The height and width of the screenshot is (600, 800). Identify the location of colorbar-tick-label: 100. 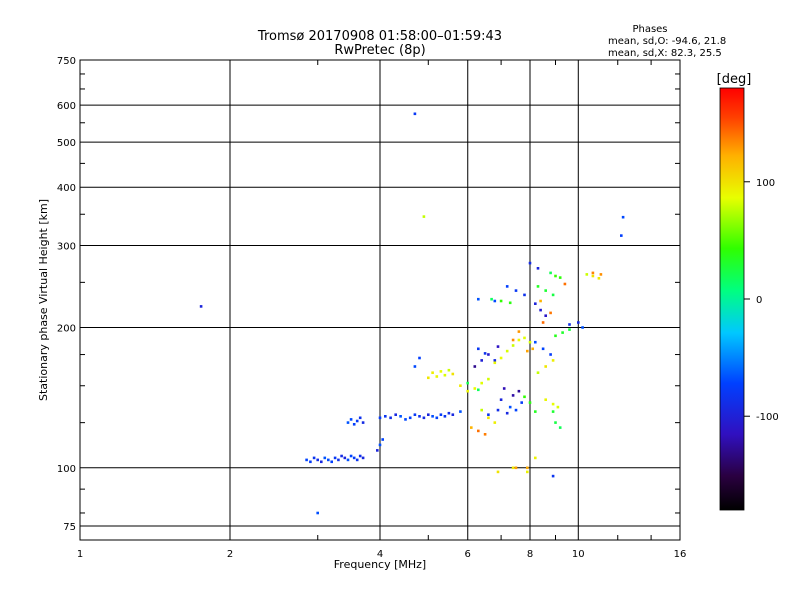
(765, 183).